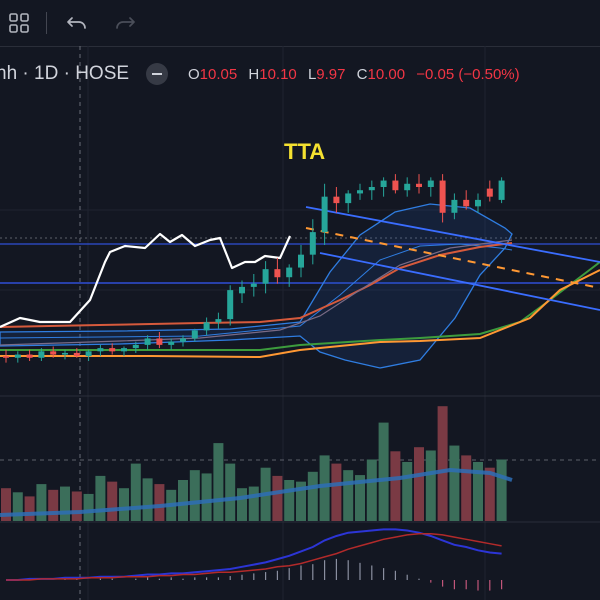  What do you see at coordinates (468, 74) in the screenshot?
I see `change-value: −0.05 (−0.50%)` at bounding box center [468, 74].